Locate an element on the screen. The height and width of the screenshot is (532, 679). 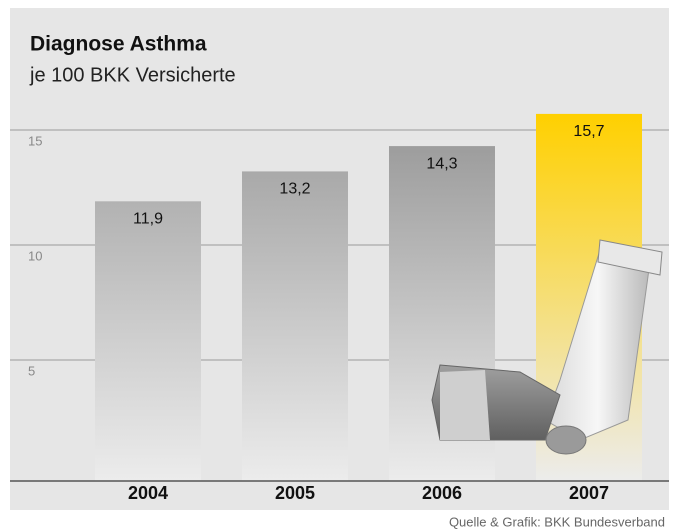
value-label: 15,7 is located at coordinates (588, 131).